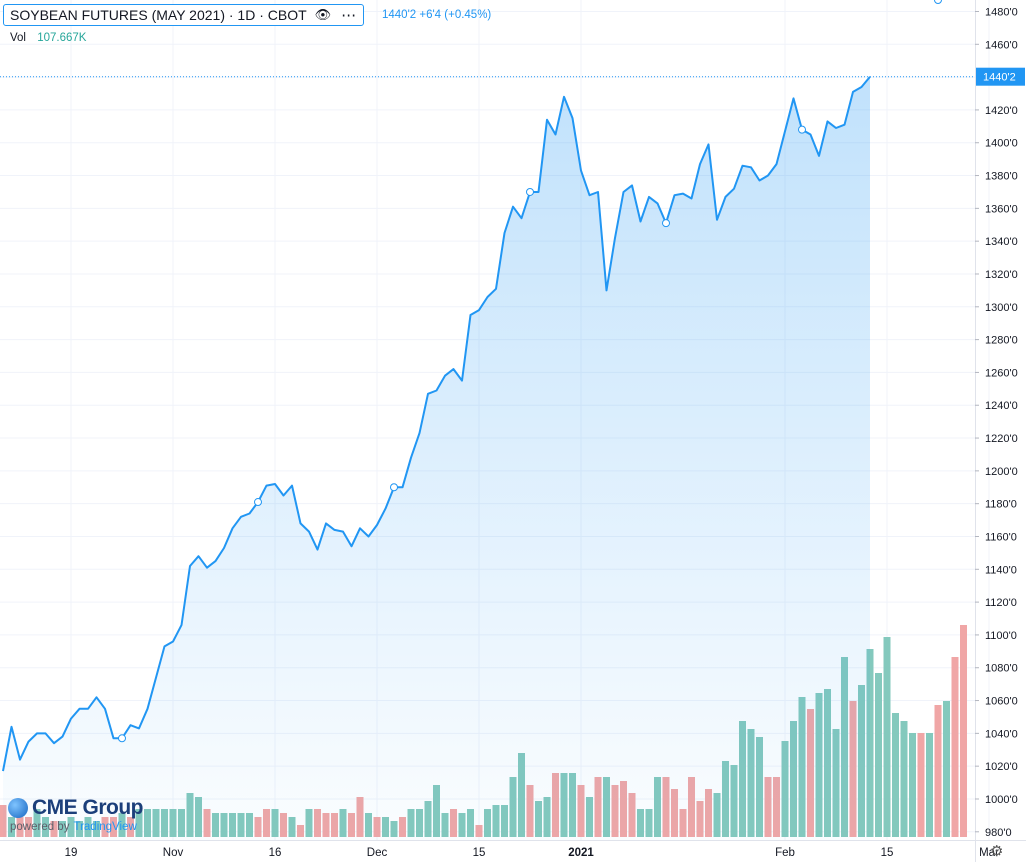 The image size is (1026, 862). I want to click on volume-value: 107.667K, so click(62, 38).